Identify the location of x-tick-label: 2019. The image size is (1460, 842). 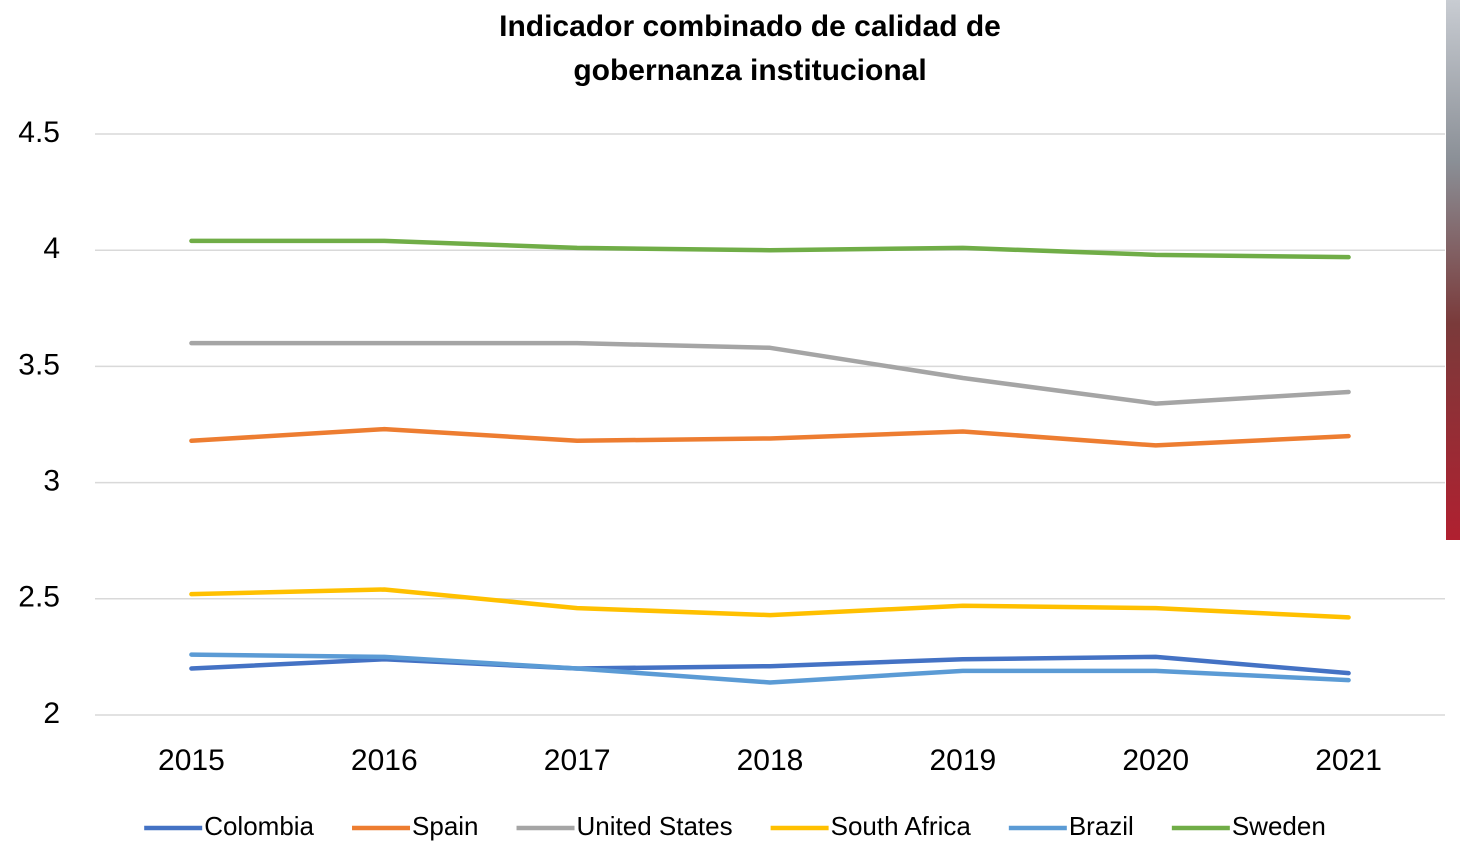
(962, 760).